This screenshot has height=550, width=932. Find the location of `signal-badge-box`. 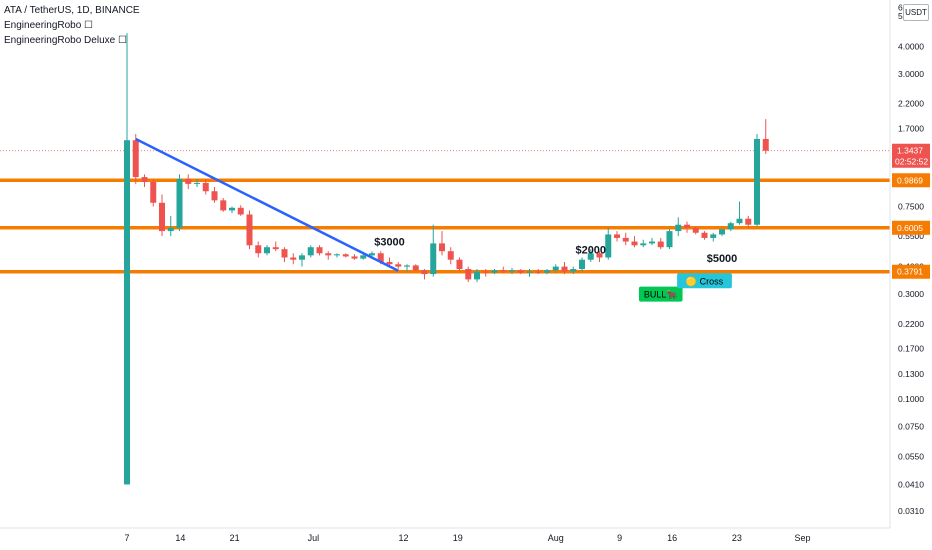

signal-badge-box is located at coordinates (660, 294).